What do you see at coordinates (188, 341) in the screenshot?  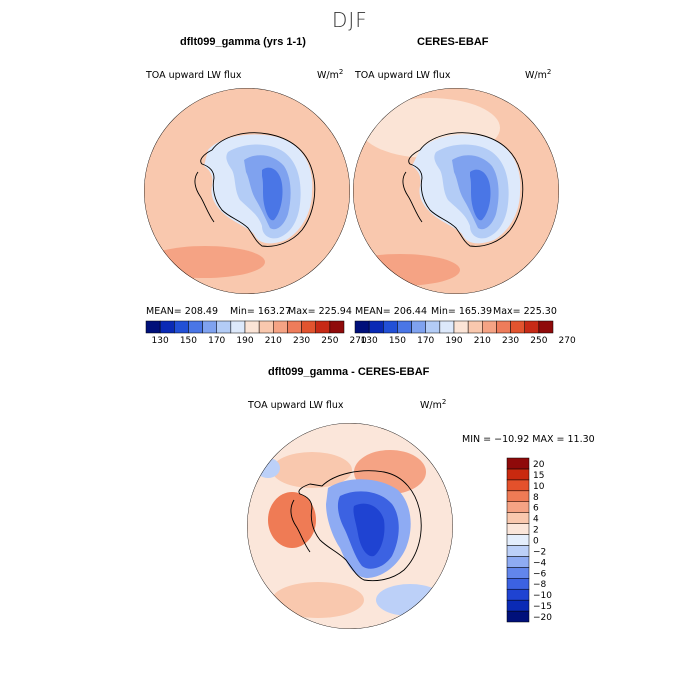 I see `panel-1-colorbar-tick-label: 150` at bounding box center [188, 341].